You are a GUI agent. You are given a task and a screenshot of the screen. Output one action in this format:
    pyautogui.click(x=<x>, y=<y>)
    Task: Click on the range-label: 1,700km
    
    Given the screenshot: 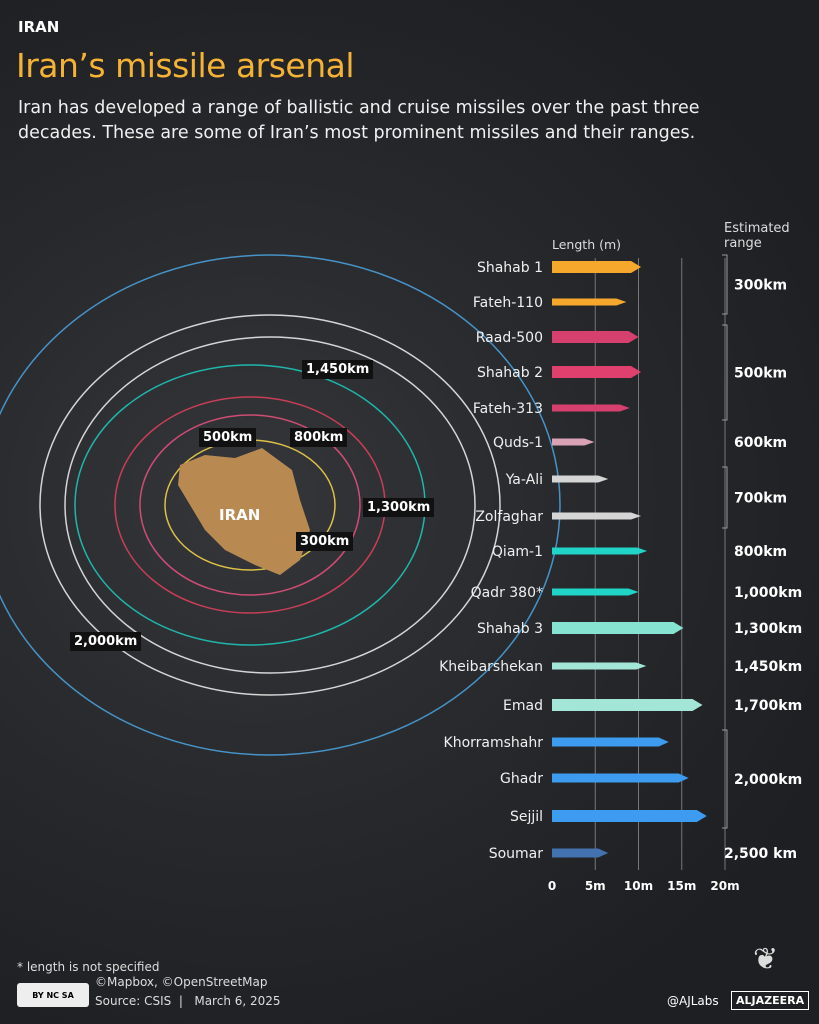 What is the action you would take?
    pyautogui.click(x=768, y=706)
    